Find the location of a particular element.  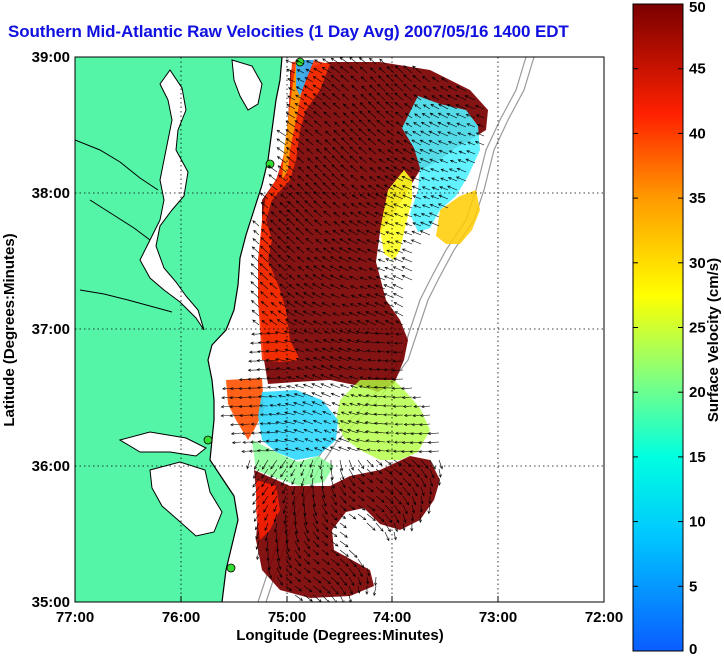

x-tick-label: 73:00 is located at coordinates (498, 617).